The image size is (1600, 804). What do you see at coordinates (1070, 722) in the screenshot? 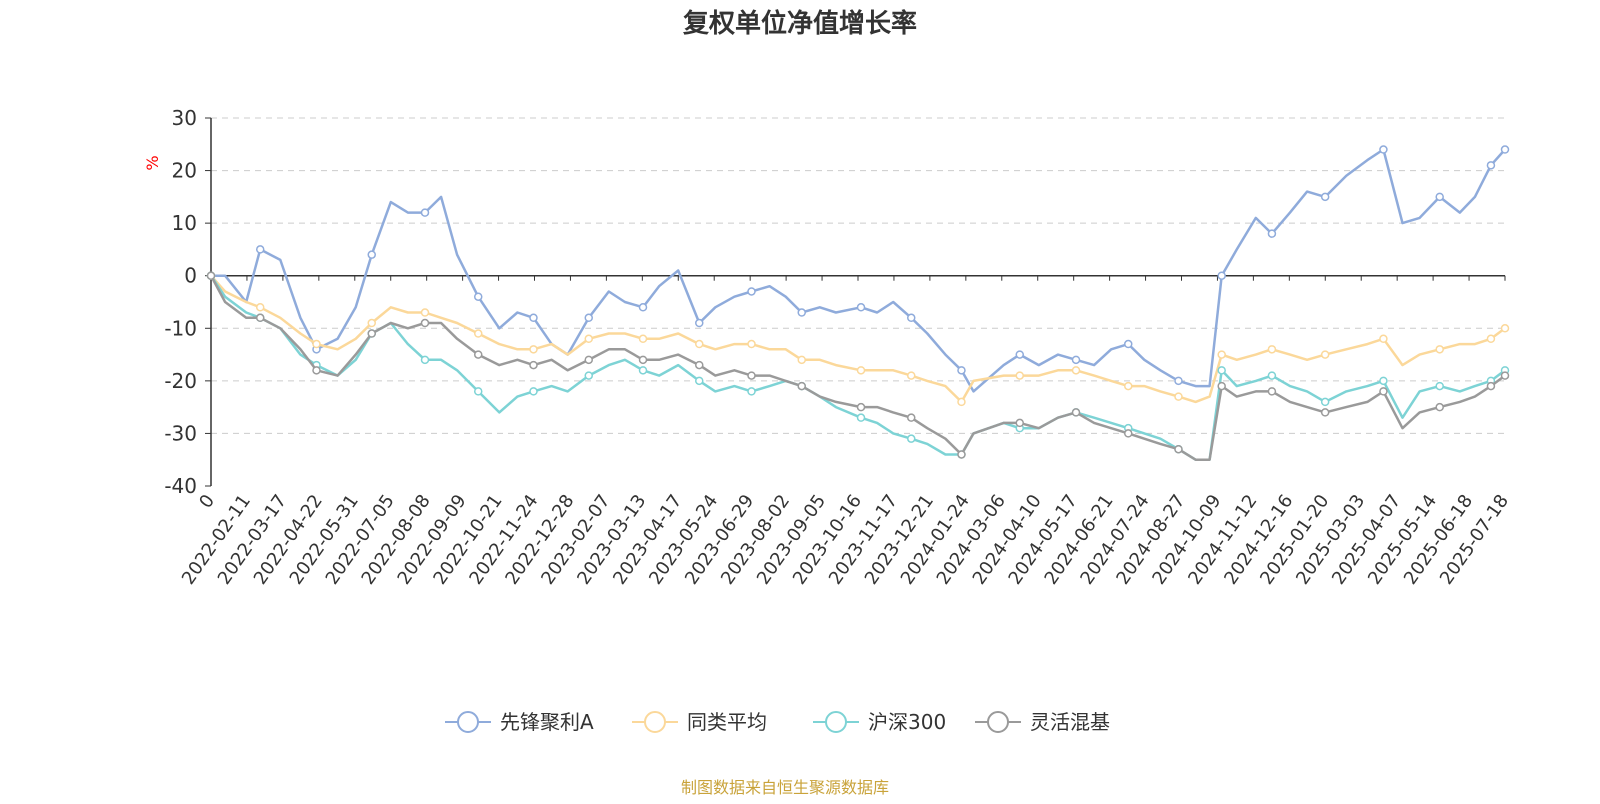
I see `legend-label: 灵活混基` at bounding box center [1070, 722].